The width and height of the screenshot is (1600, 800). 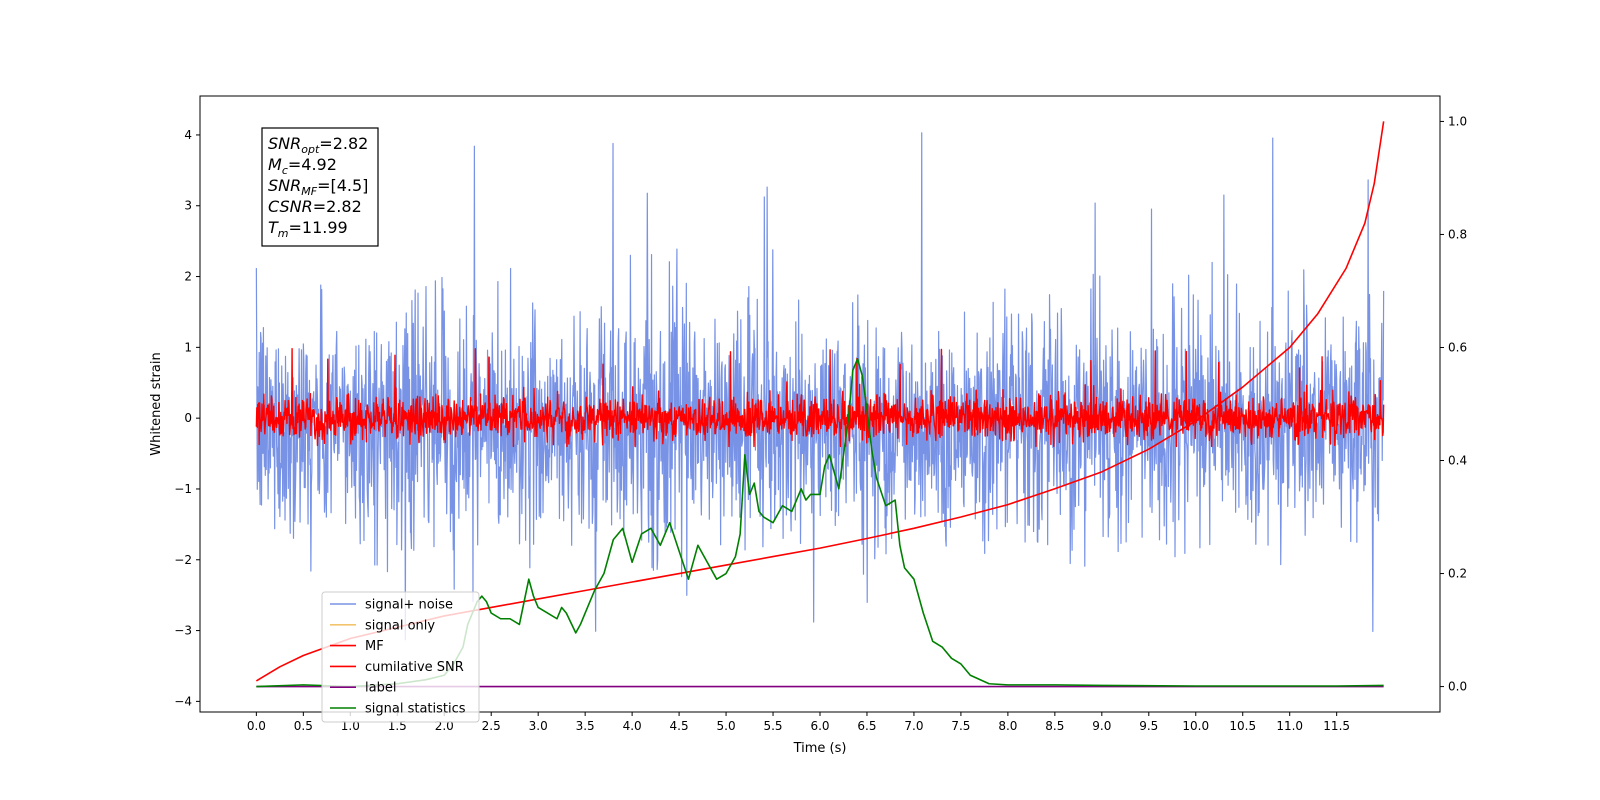 I want to click on x-axis-label: Time (s), so click(x=820, y=748).